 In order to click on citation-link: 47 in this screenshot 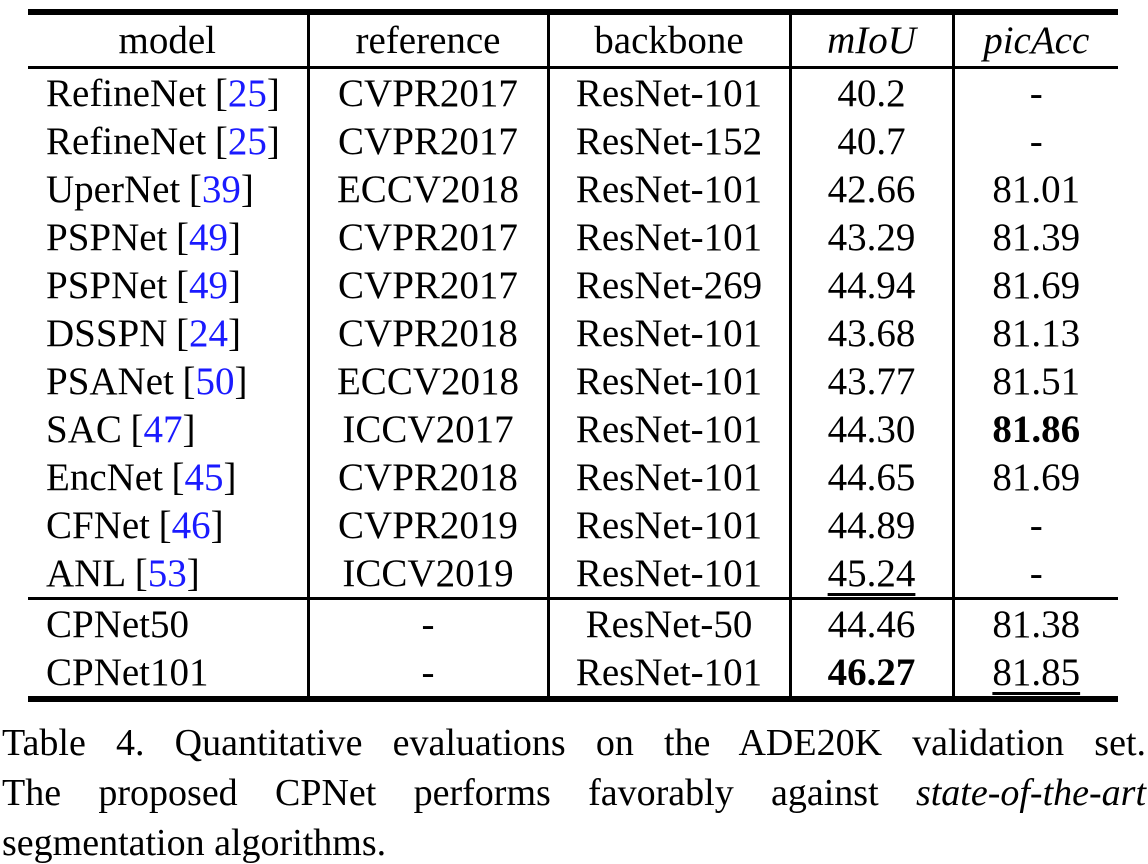, I will do `click(163, 429)`.